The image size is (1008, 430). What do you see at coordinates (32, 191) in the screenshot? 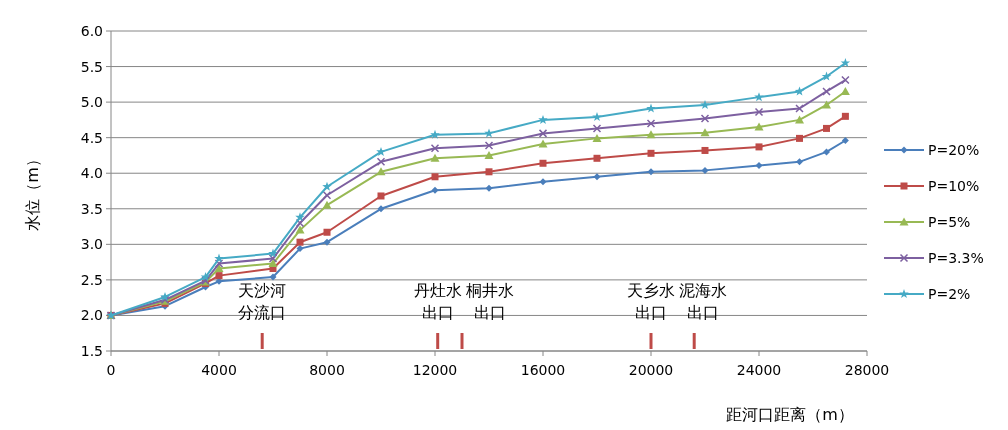
I see `y-axis-title: 水位（m）` at bounding box center [32, 191].